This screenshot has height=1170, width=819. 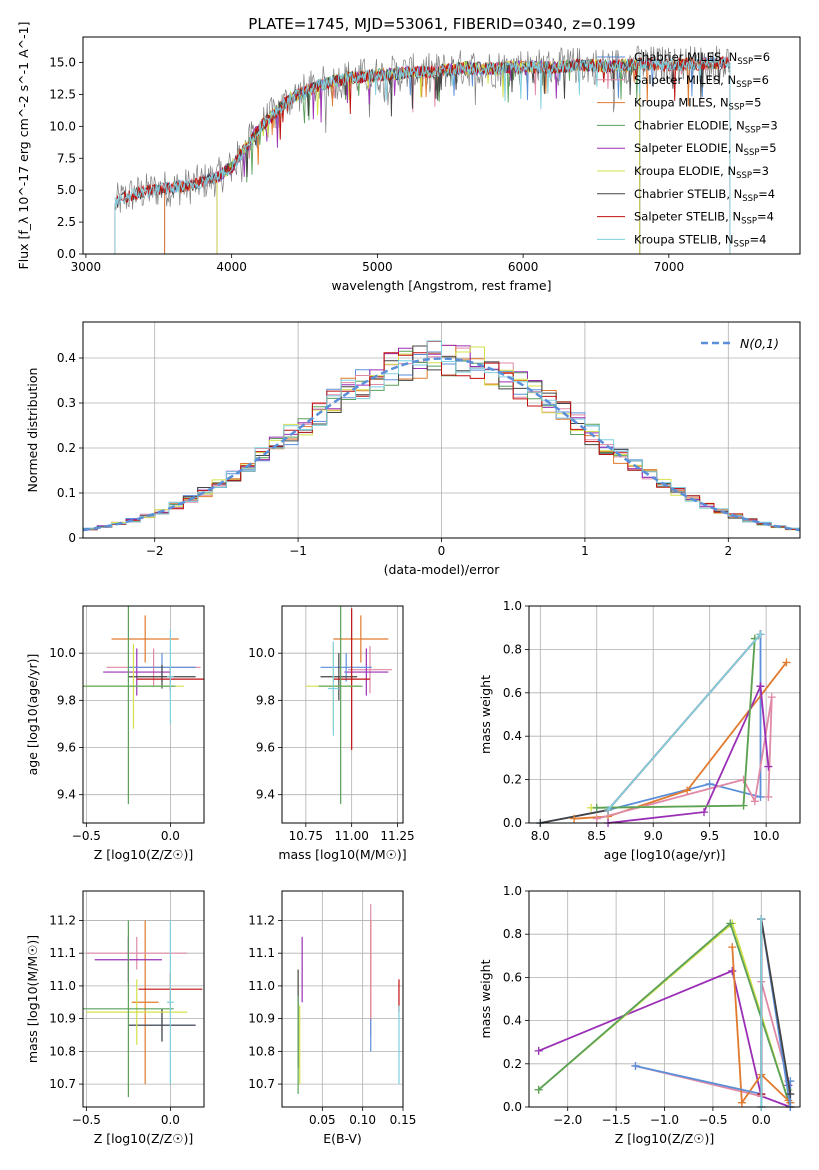 I want to click on x-tick-label: −2.0, so click(x=567, y=1120).